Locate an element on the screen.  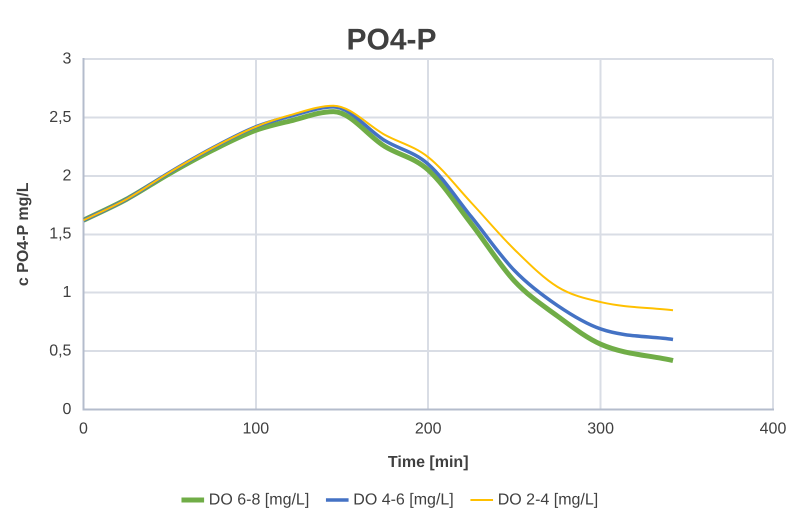
x-tick-label: 0 is located at coordinates (83, 429).